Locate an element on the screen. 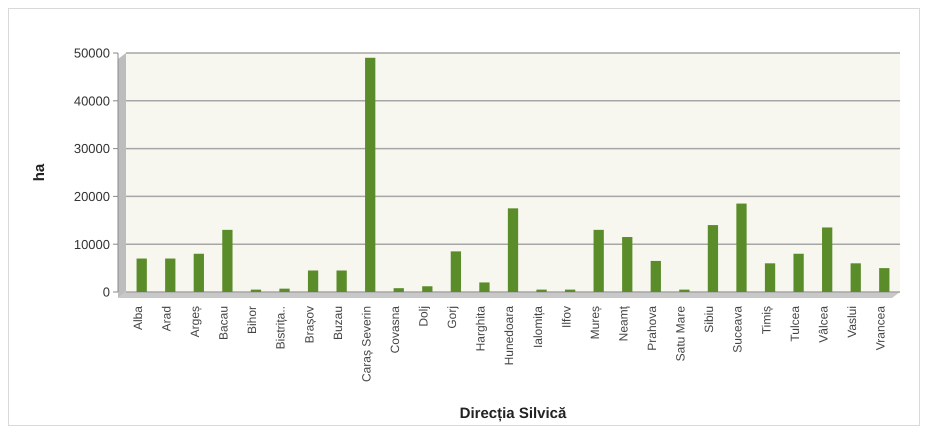 The width and height of the screenshot is (928, 434). x-tick-label: Neamț is located at coordinates (623, 323).